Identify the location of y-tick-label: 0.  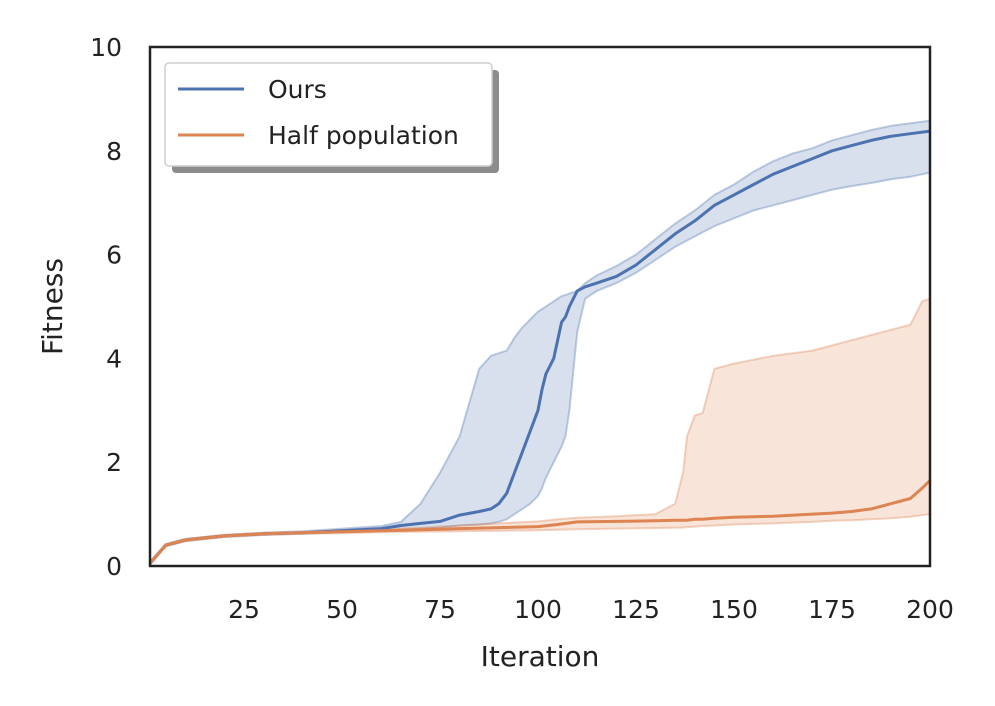
(114, 566).